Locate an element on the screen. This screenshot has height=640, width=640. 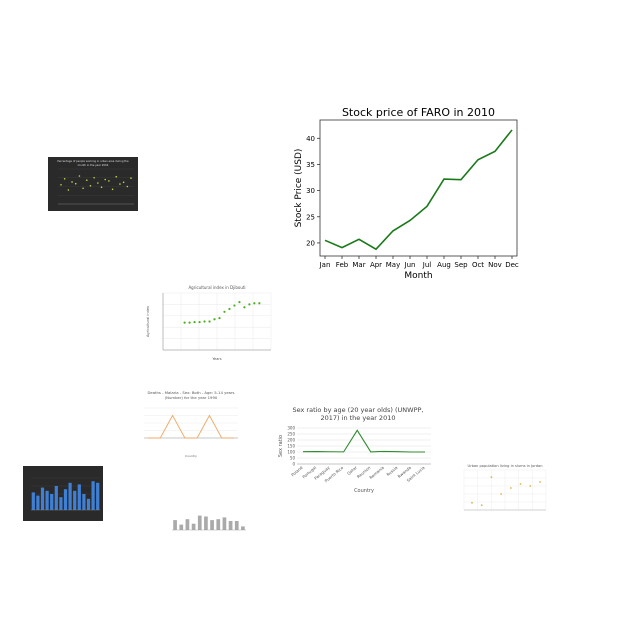
dark-bar-thumb is located at coordinates (63, 493).